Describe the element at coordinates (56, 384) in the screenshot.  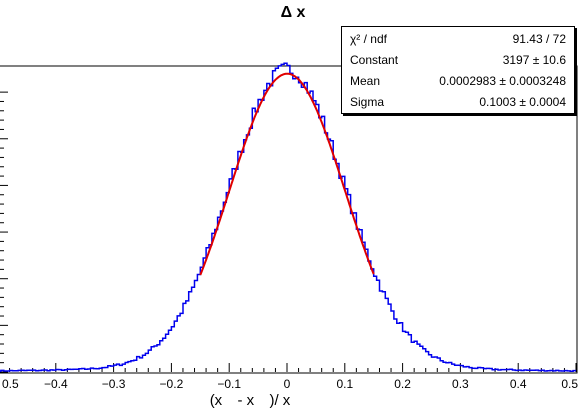
I see `x-tick-label: −0.4` at that location.